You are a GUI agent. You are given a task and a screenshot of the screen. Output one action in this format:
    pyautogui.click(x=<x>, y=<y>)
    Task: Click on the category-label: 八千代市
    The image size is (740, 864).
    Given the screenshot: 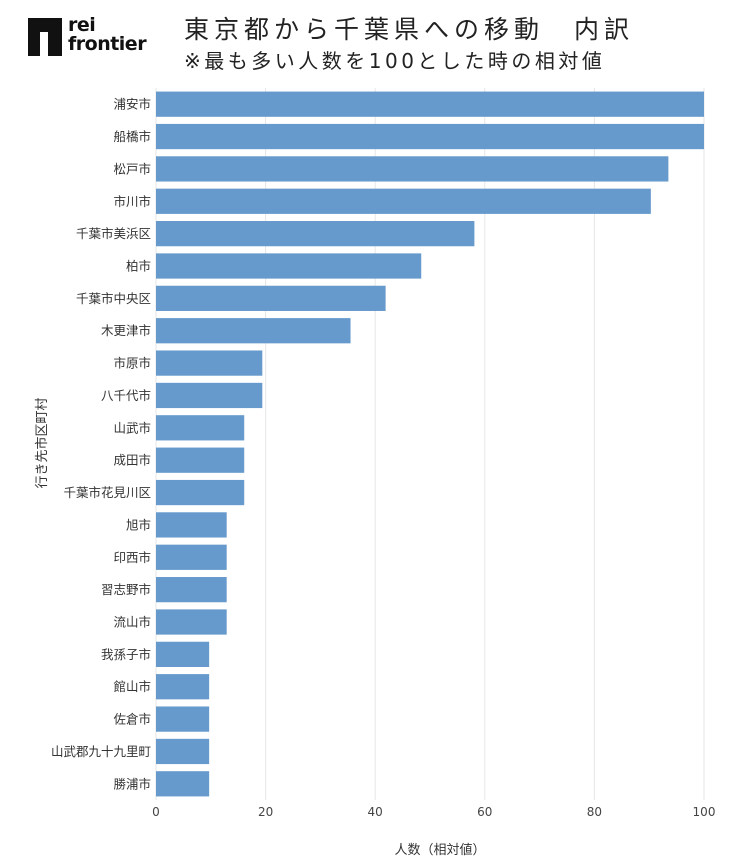 What is the action you would take?
    pyautogui.click(x=126, y=395)
    